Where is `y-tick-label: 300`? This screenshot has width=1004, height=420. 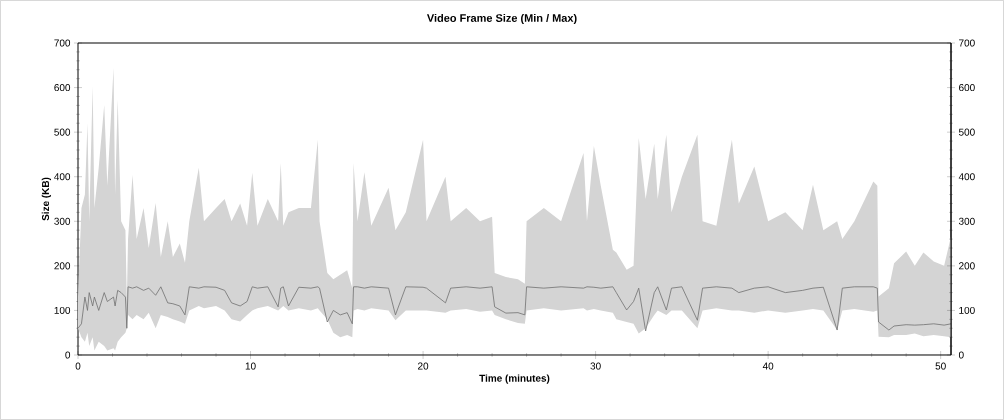
y-tick-label: 300 is located at coordinates (62, 221).